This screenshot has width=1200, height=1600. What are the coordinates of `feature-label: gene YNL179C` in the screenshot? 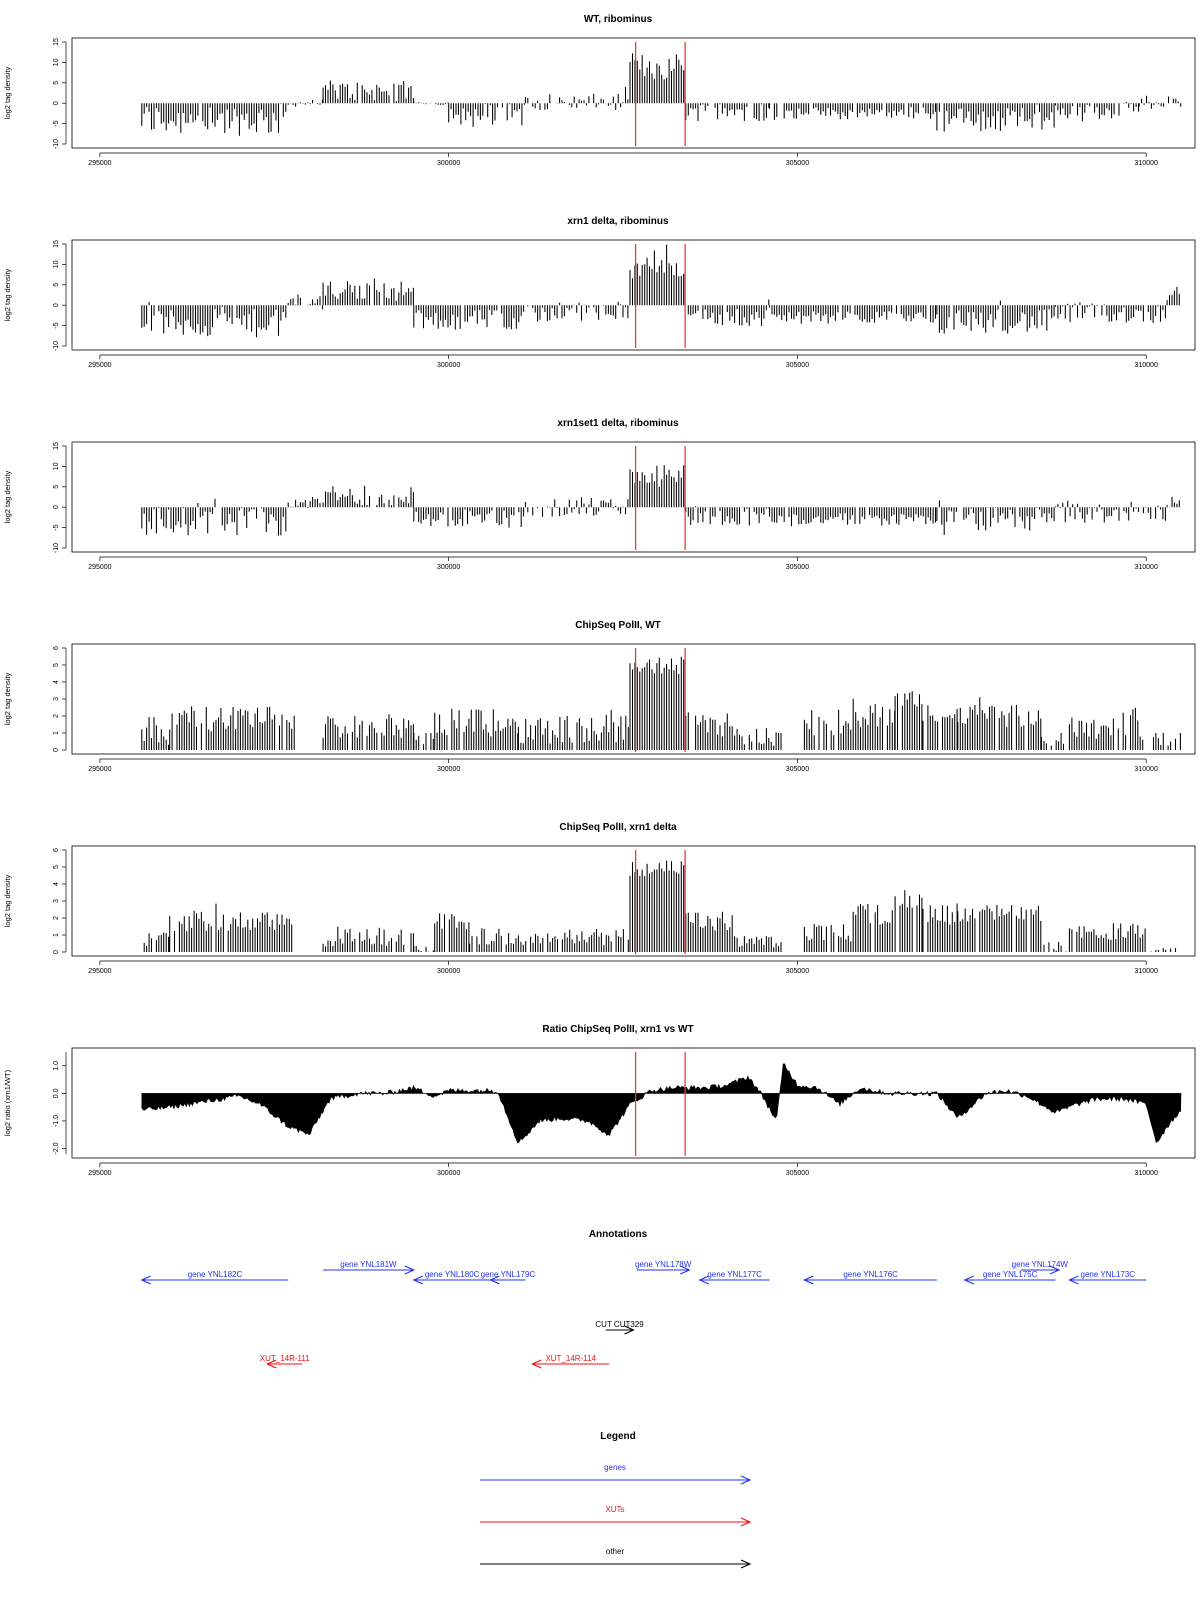 It's located at (508, 1274).